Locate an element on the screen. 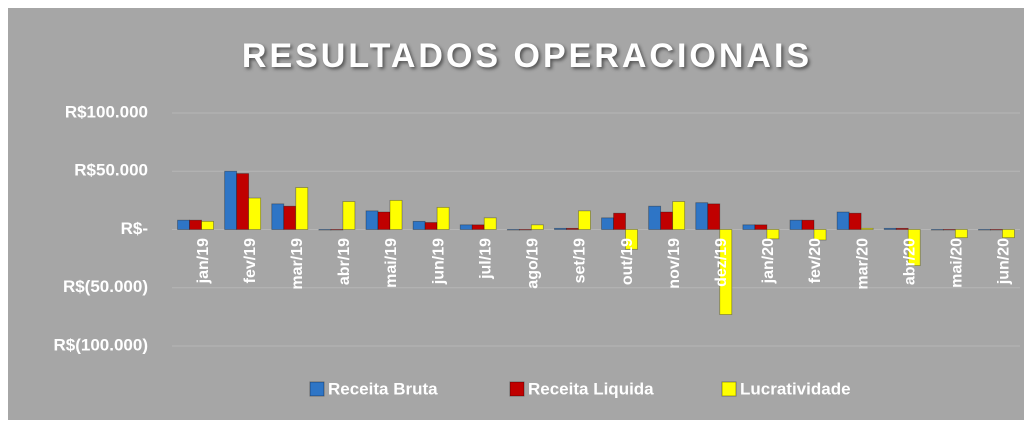 This screenshot has height=428, width=1032. y-tick-label: R$50.000 is located at coordinates (111, 170).